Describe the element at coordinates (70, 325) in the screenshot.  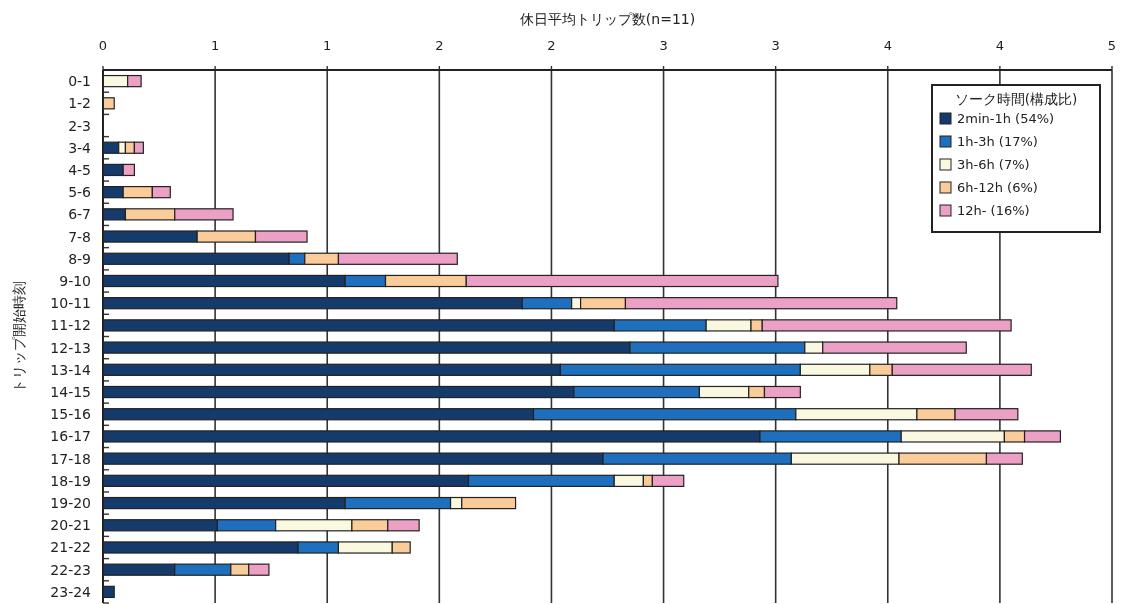
I see `y-tick-label: 11-12` at that location.